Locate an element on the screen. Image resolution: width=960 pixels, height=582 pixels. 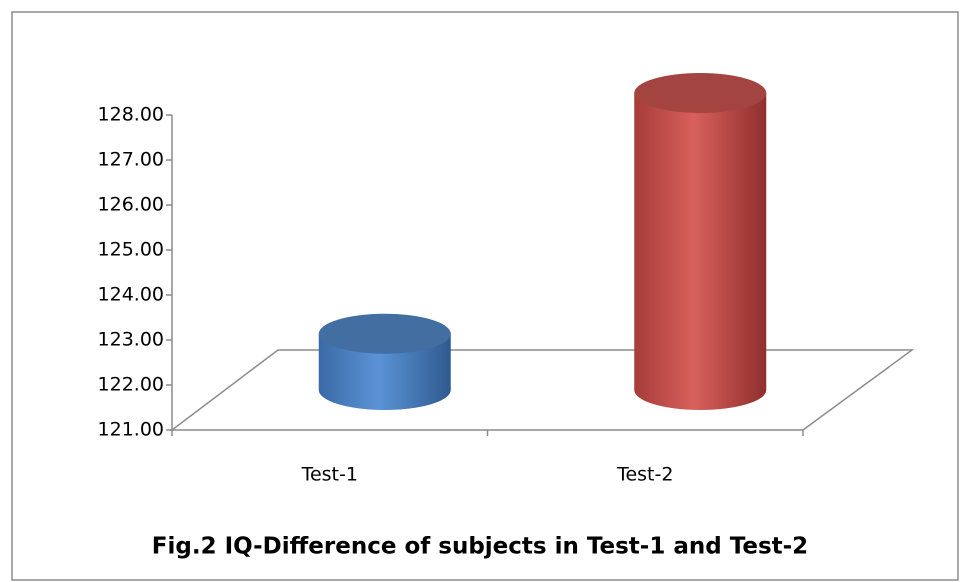
y-tick-label: 127.00 is located at coordinates (131, 160).